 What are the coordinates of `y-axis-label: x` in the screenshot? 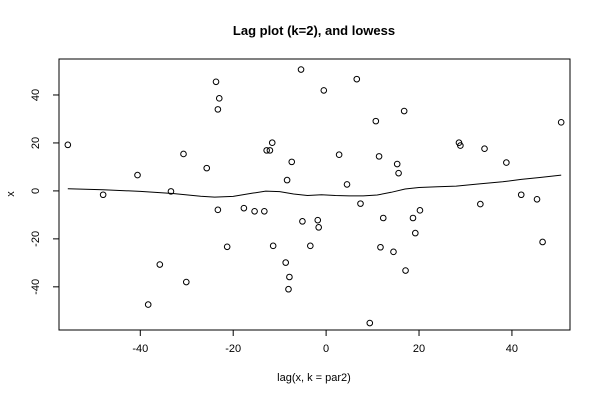 It's located at (11, 194).